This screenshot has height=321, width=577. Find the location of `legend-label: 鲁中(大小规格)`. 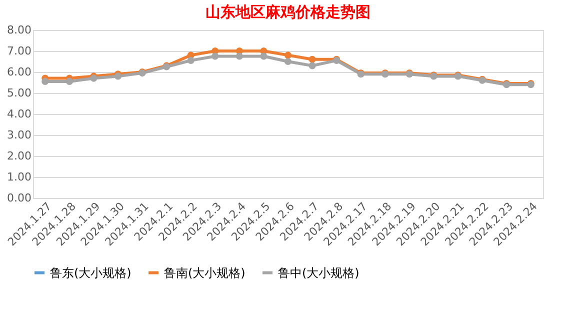

legend-label: 鲁中(大小规格) is located at coordinates (319, 273).